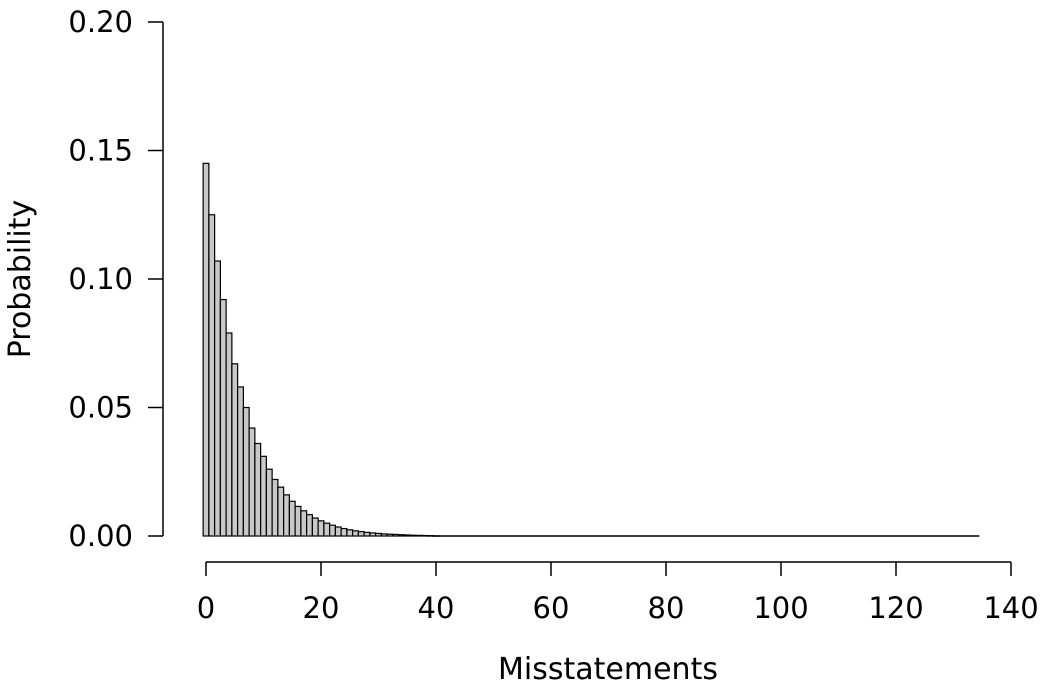  Describe the element at coordinates (780, 608) in the screenshot. I see `x-tick-label: 100` at that location.